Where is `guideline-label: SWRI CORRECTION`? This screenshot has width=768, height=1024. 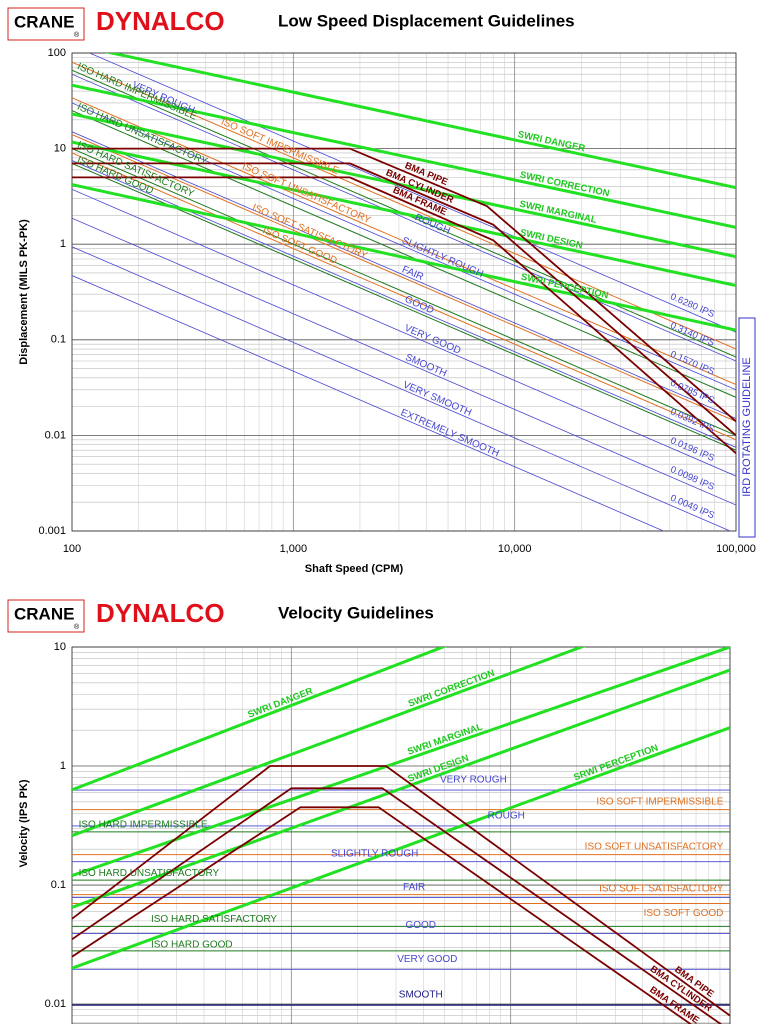 guideline-label: SWRI CORRECTION is located at coordinates (452, 689).